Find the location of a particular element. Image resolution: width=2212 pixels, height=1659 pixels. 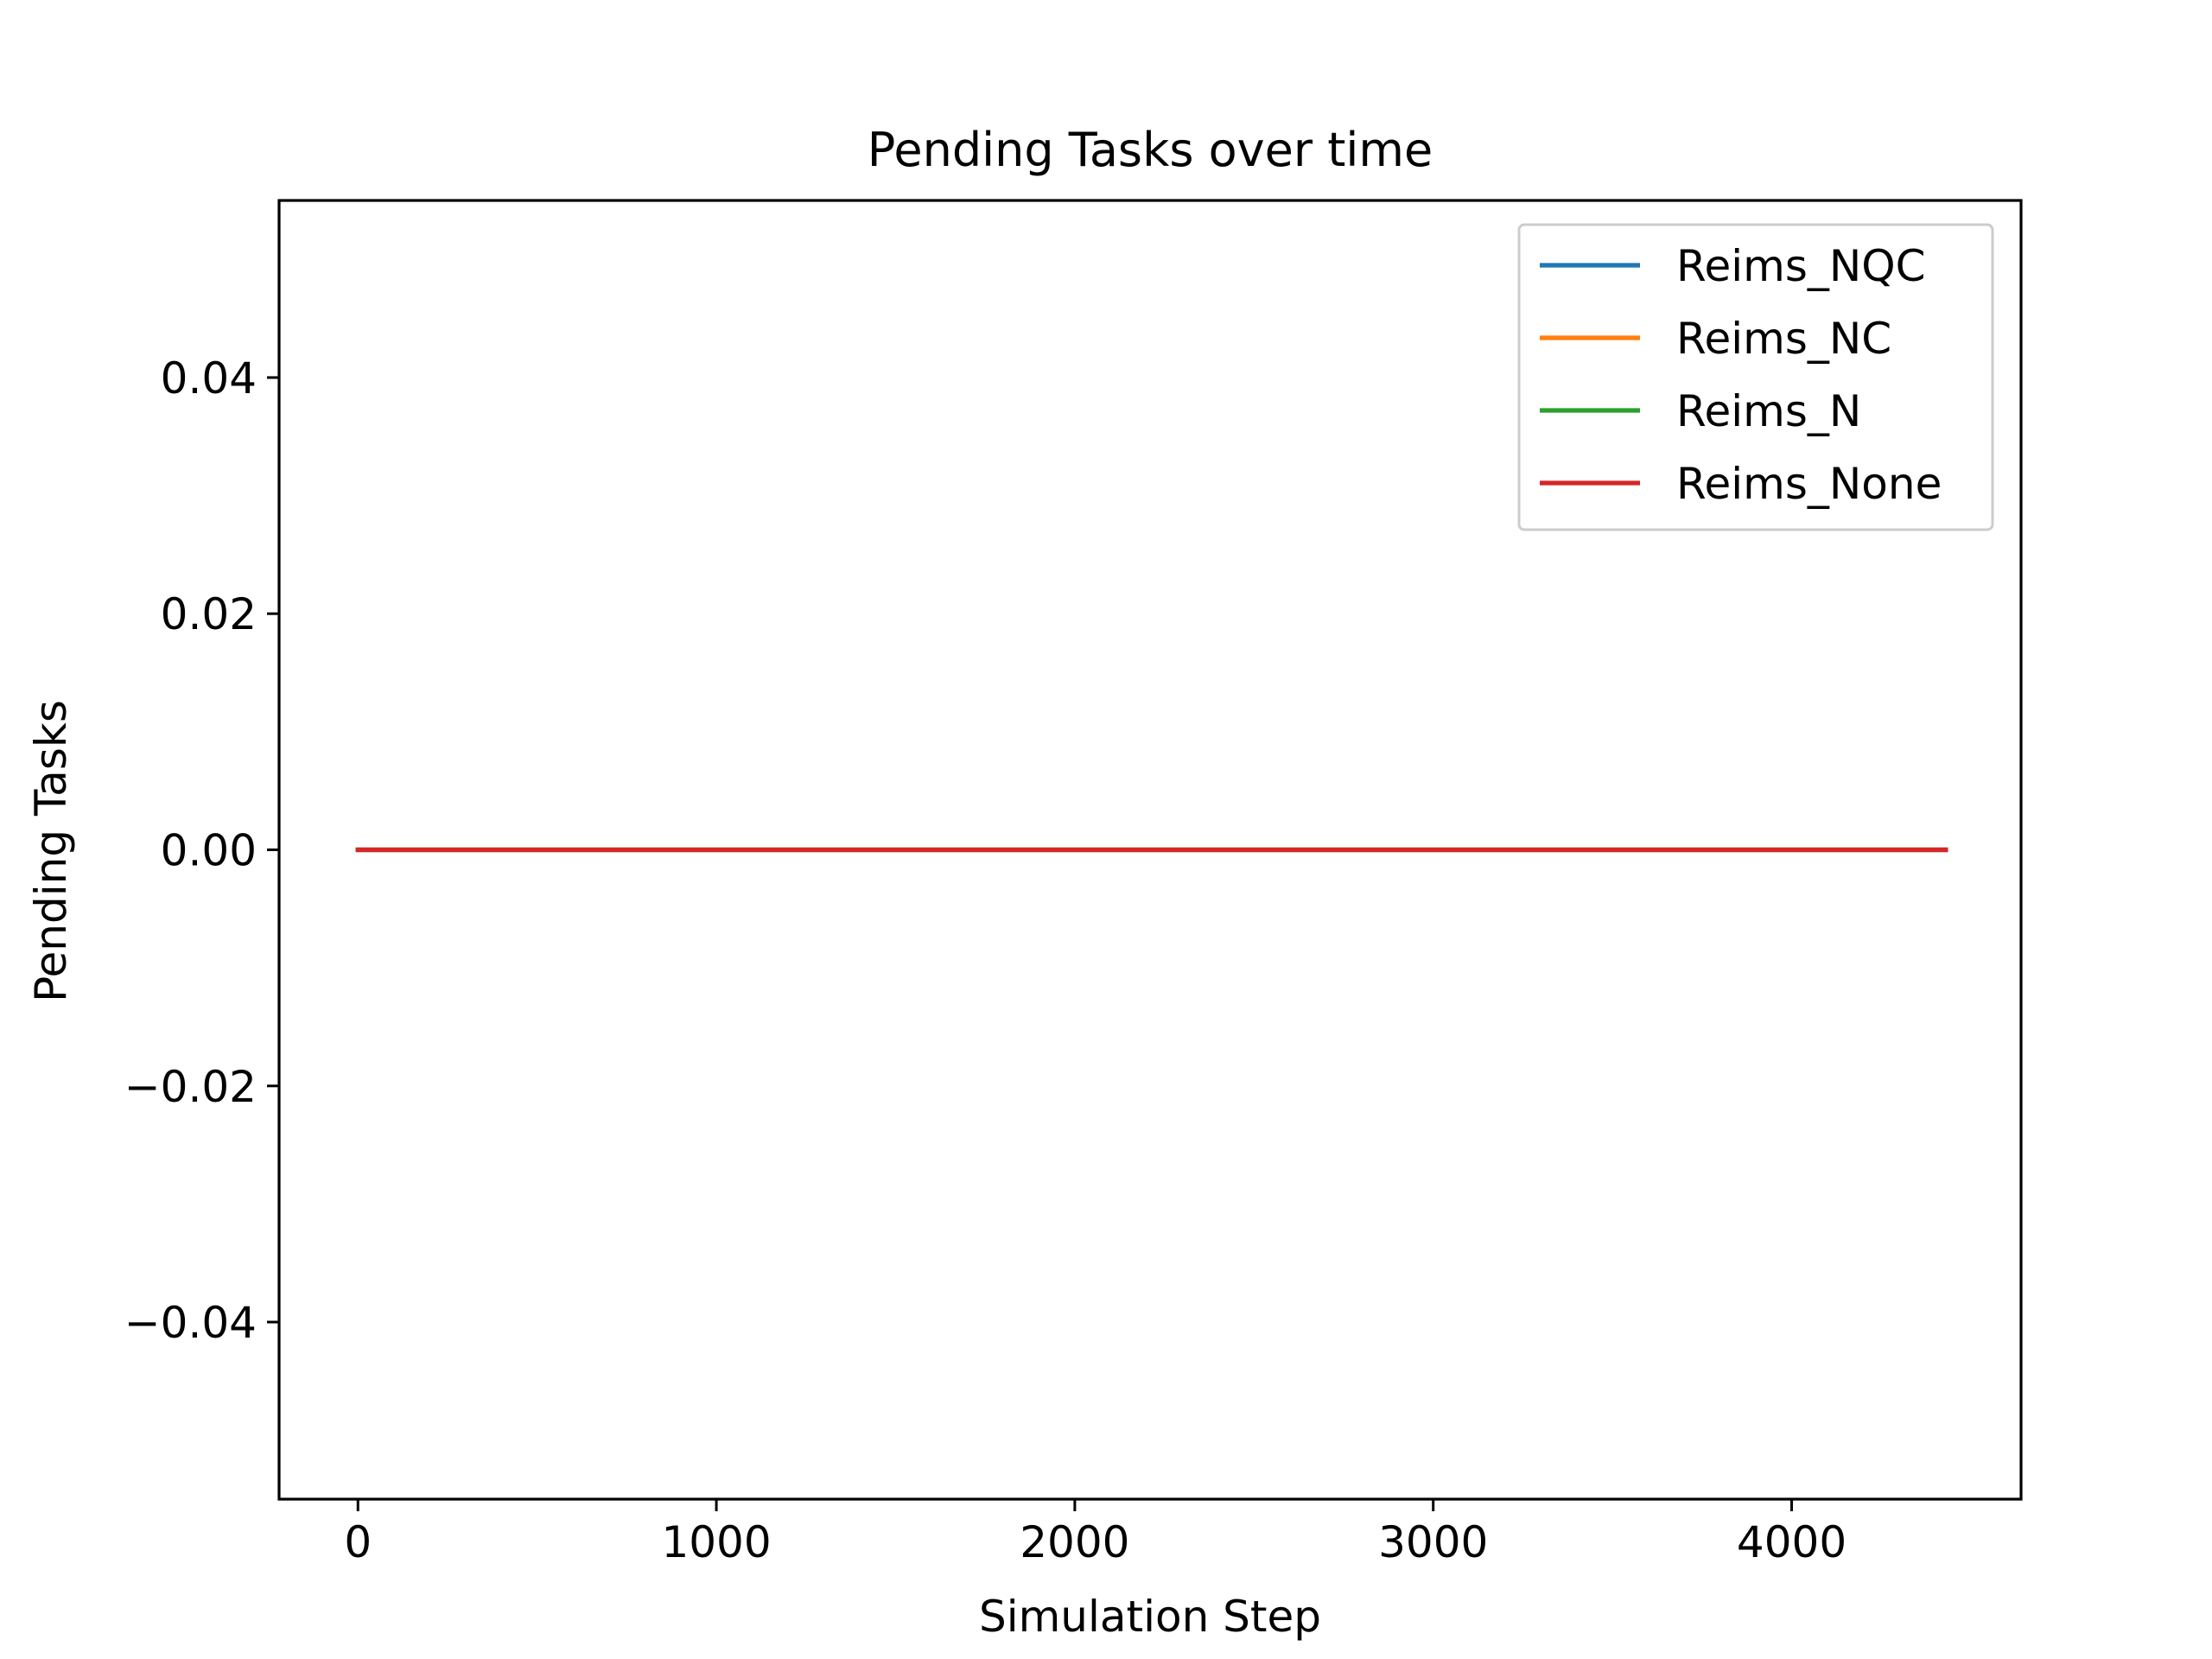

legend-entry: Reims_NC is located at coordinates (1715, 339).